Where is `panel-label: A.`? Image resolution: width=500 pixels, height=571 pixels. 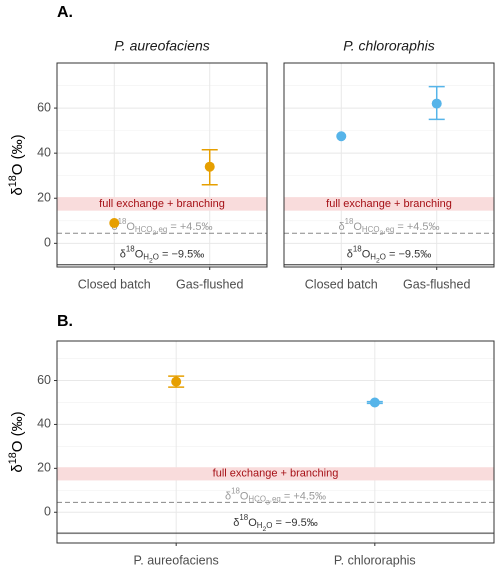
panel-label: A. is located at coordinates (65, 12).